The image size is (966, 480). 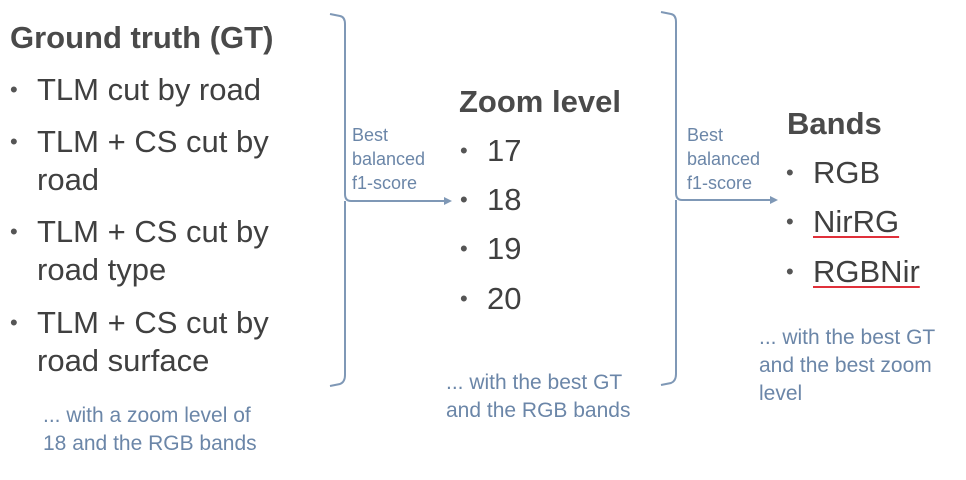 I want to click on bracket-right, so click(x=718, y=198).